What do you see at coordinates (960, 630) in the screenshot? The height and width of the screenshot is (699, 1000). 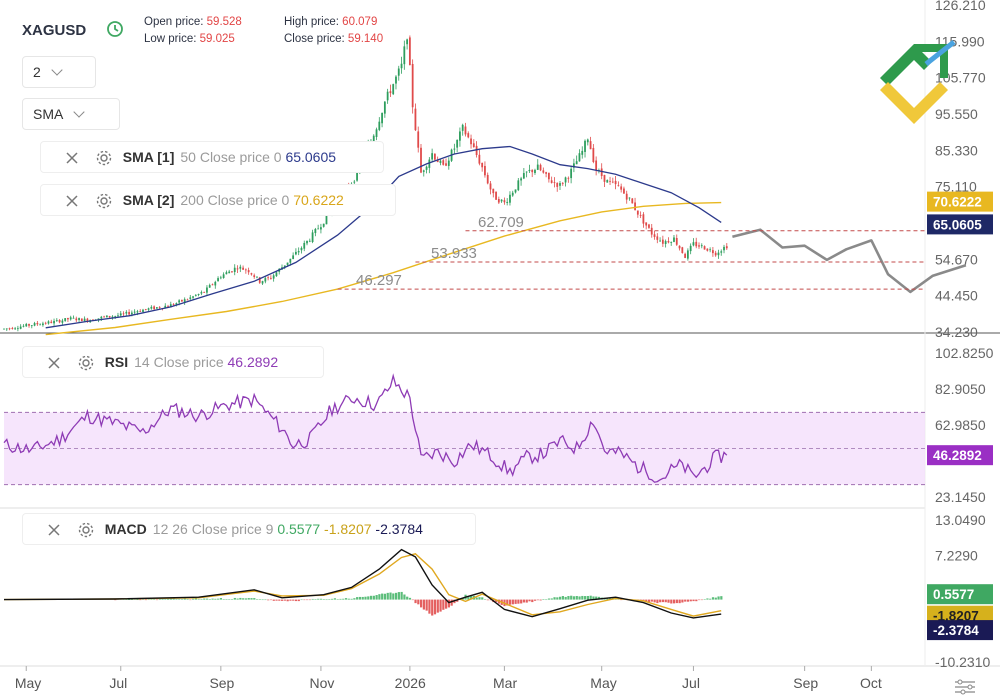 I see `macd-tag-3-bg` at bounding box center [960, 630].